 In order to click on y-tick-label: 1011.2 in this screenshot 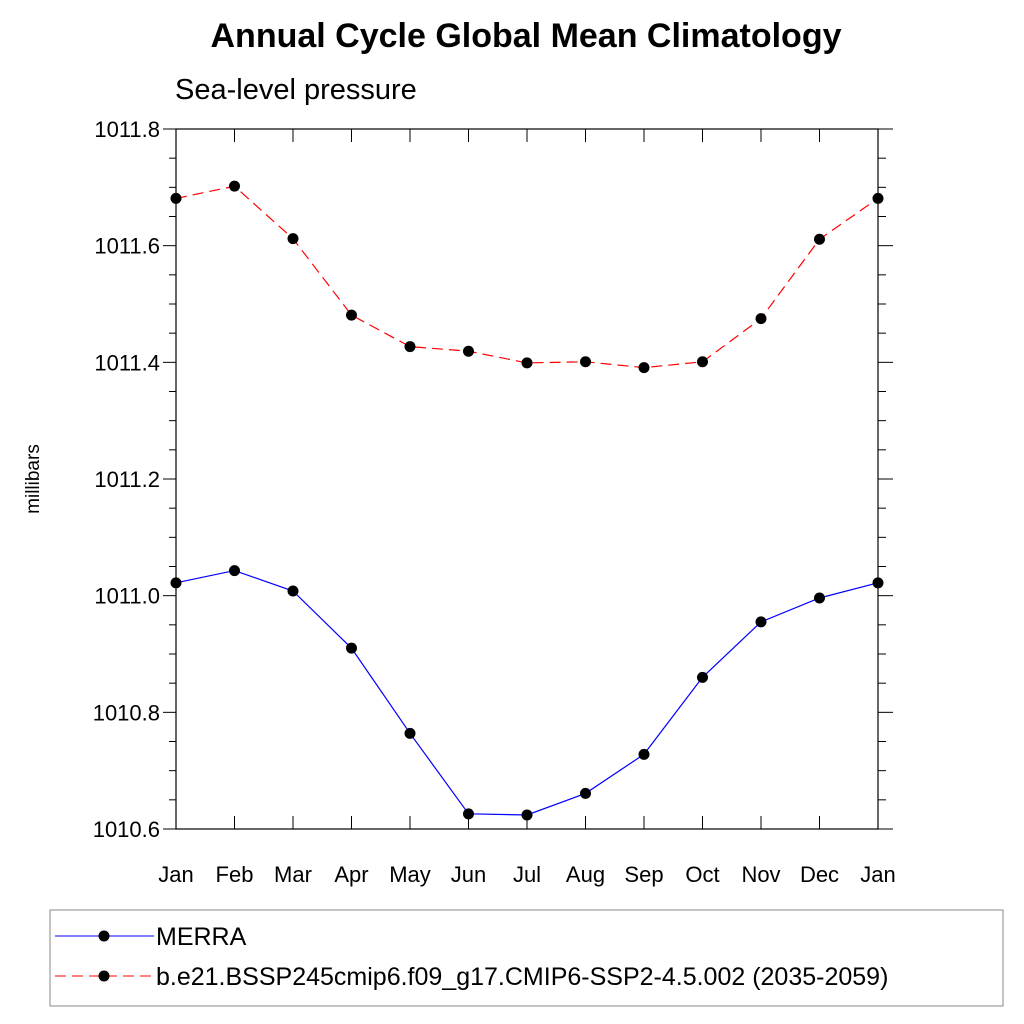, I will do `click(127, 479)`.